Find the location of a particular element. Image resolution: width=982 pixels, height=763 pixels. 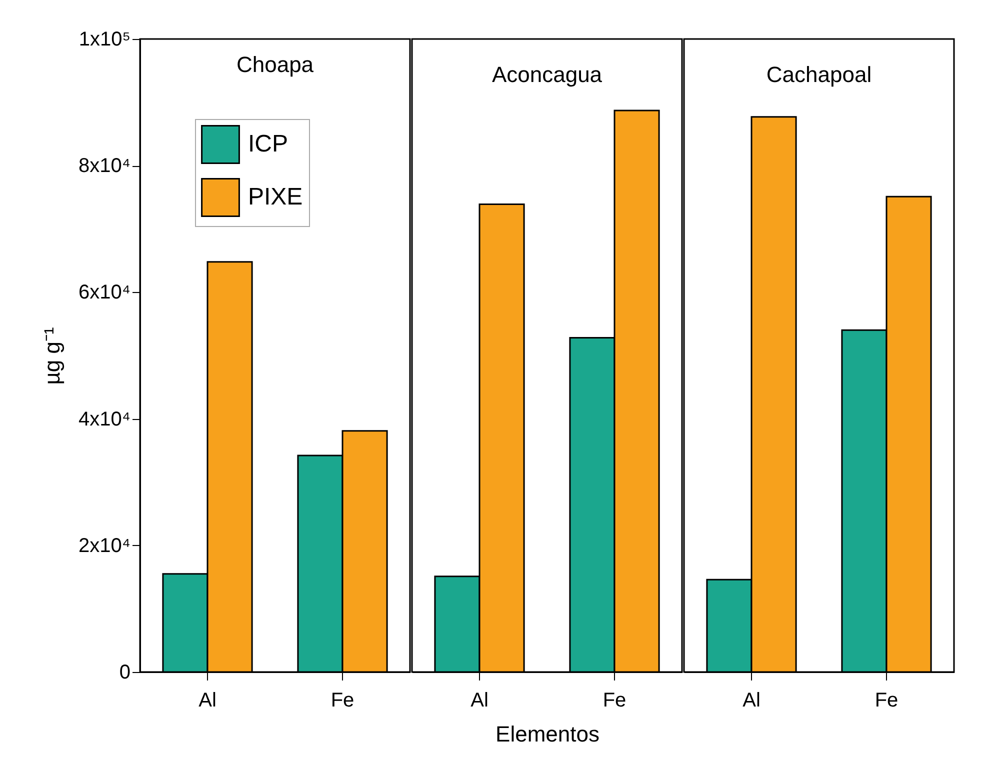

y-tick-label: 2x10⁴ is located at coordinates (104, 545).